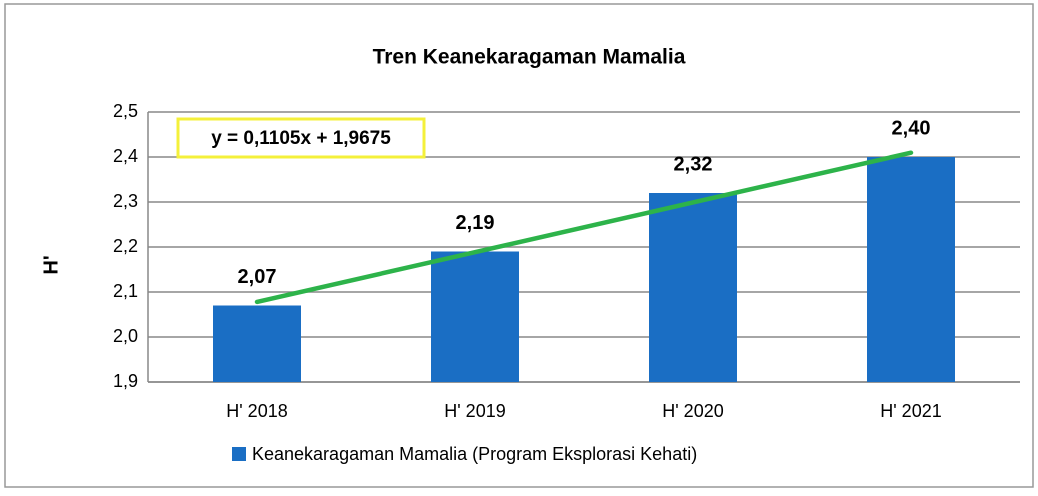 The width and height of the screenshot is (1038, 496). What do you see at coordinates (125, 246) in the screenshot?
I see `y-tick-label: 2,2` at bounding box center [125, 246].